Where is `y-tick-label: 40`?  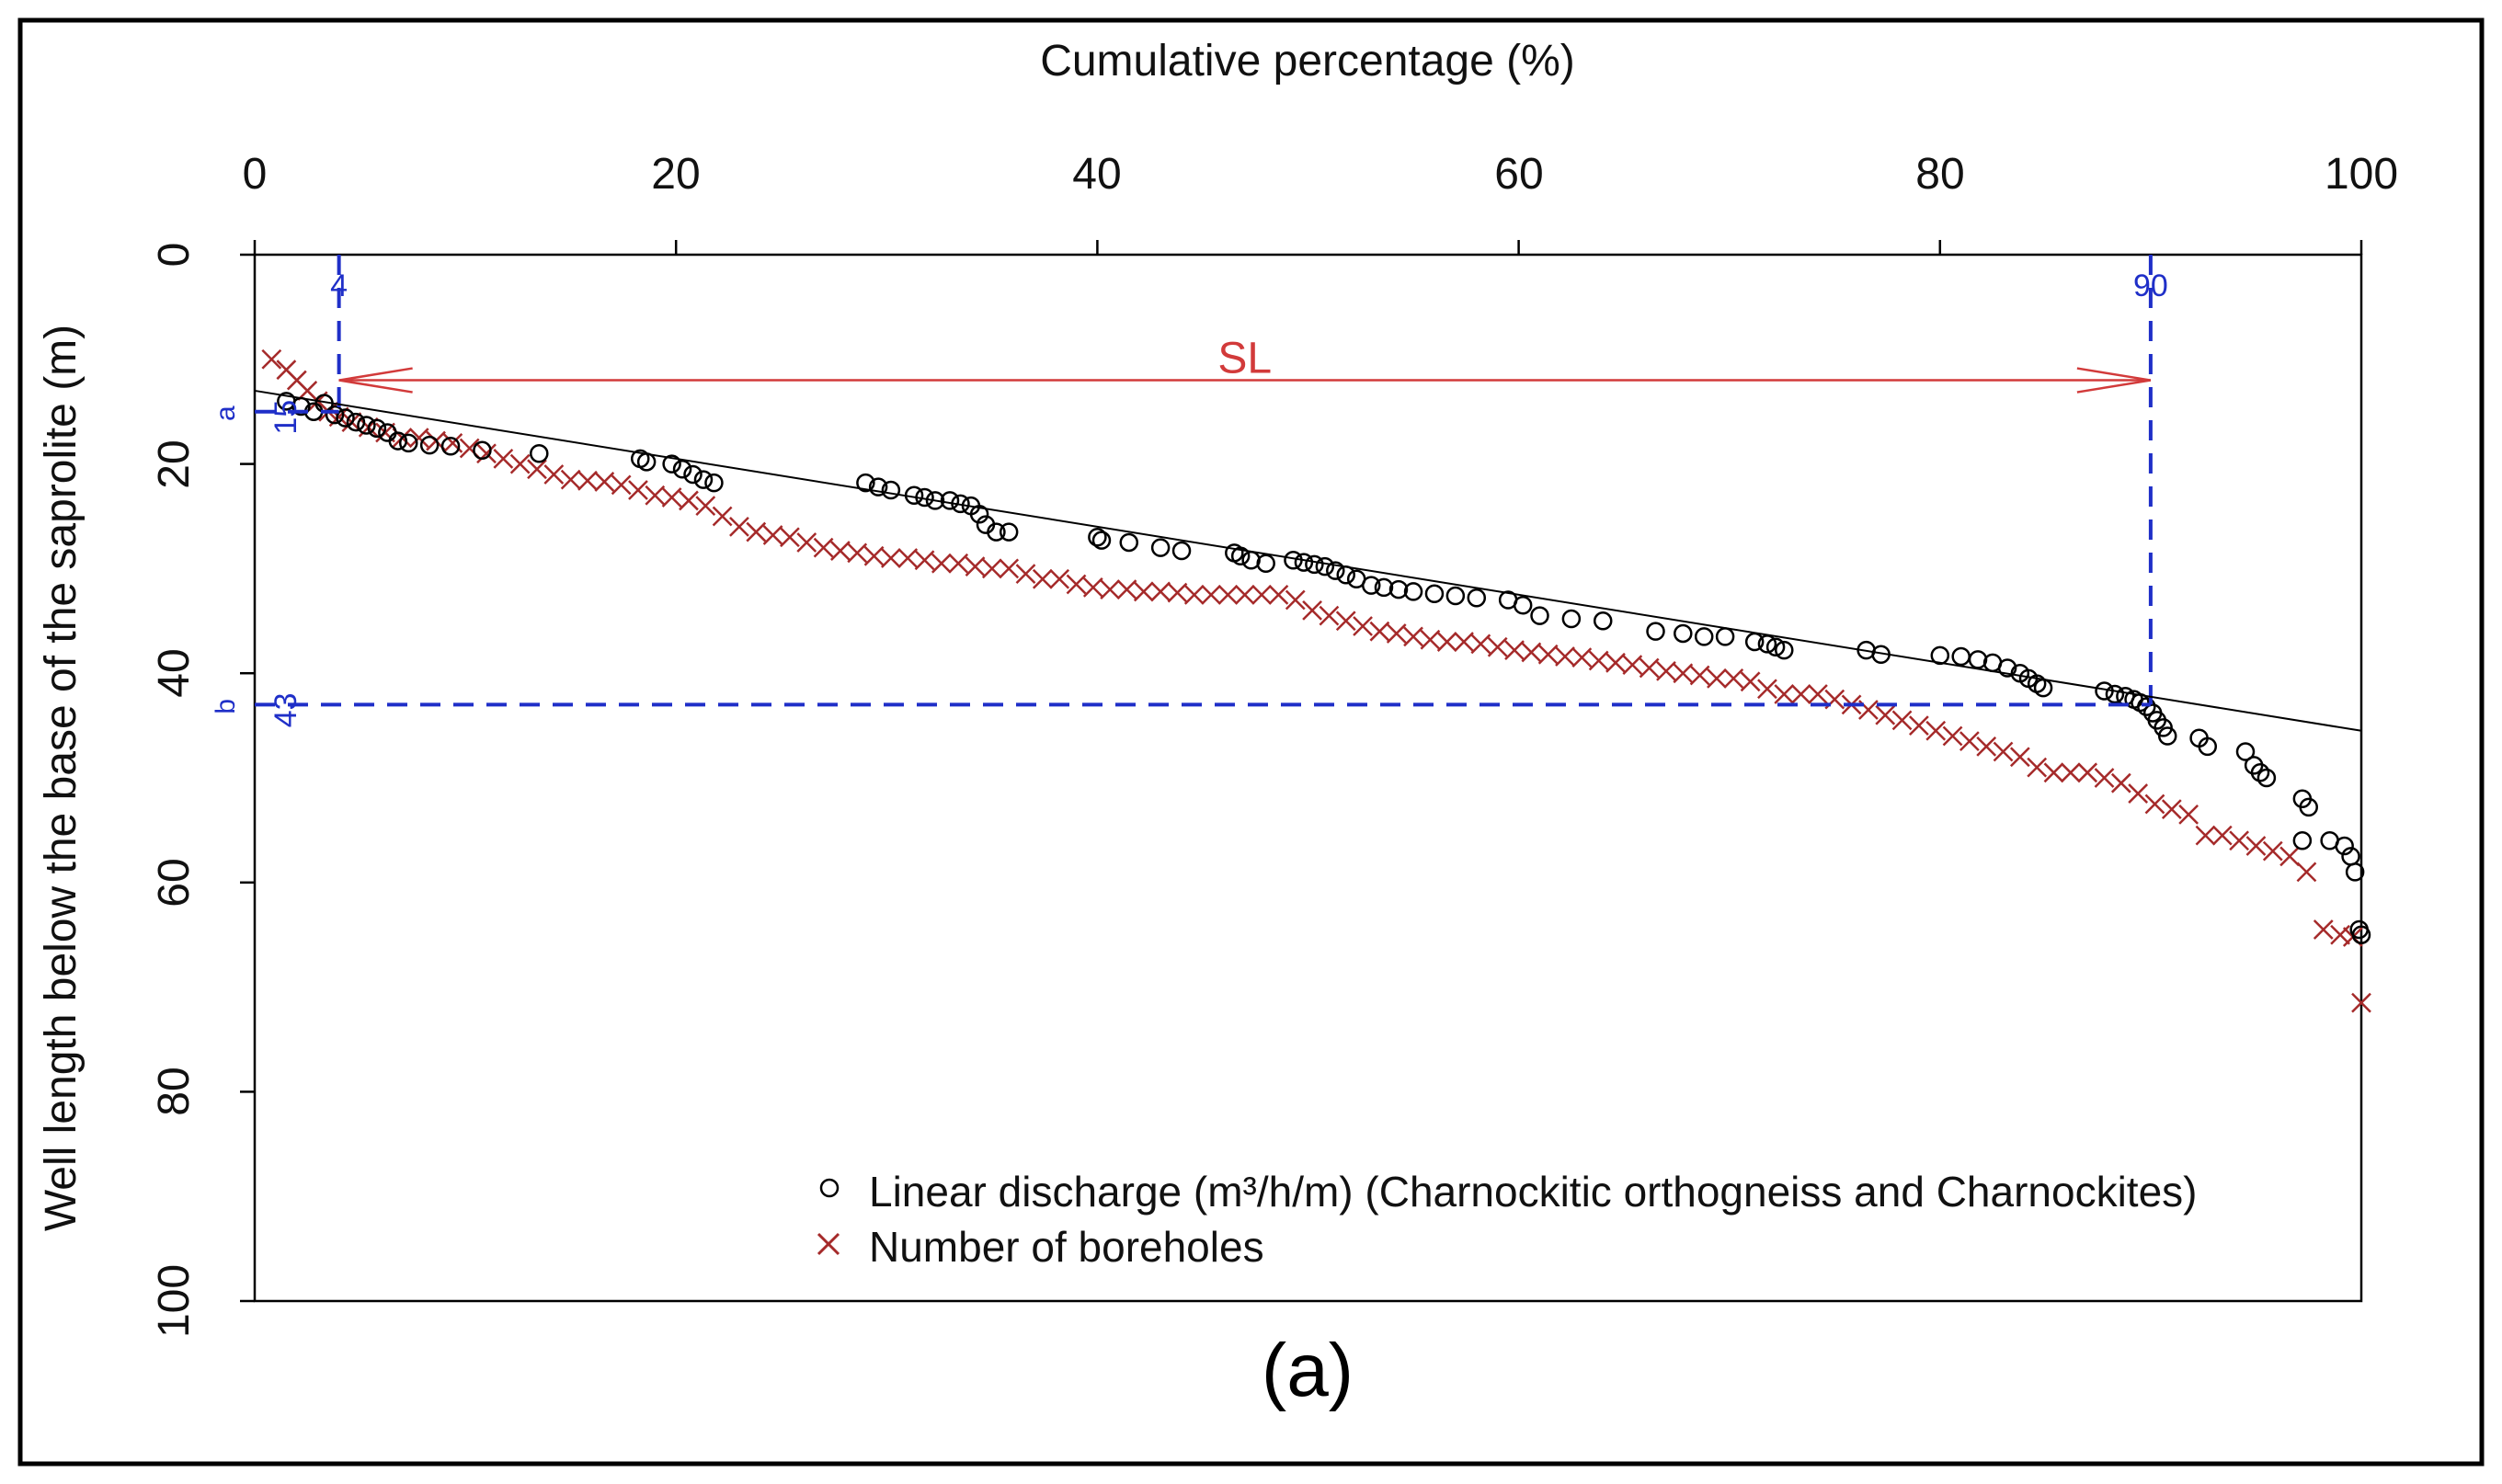
y-tick-label: 40 is located at coordinates (174, 672).